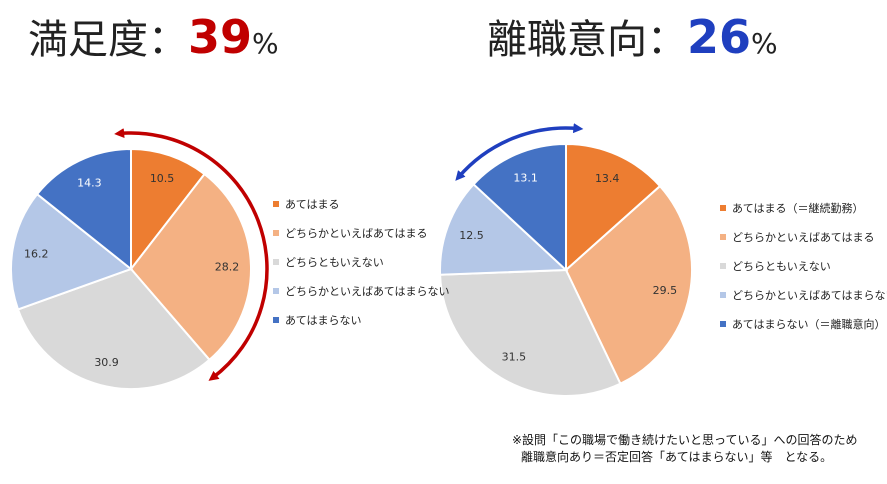  What do you see at coordinates (89, 183) in the screenshot?
I see `slice-data-label: 14.3` at bounding box center [89, 183].